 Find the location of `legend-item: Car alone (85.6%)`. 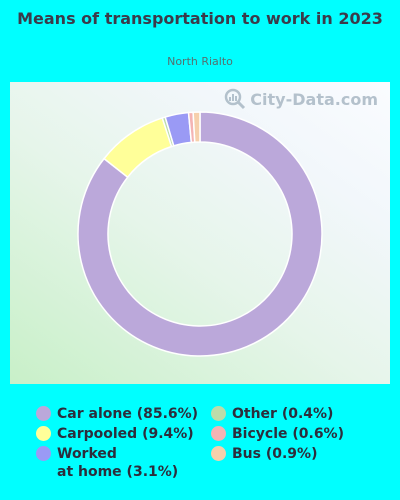

legend-item: Car alone (85.6%) is located at coordinates (117, 414).